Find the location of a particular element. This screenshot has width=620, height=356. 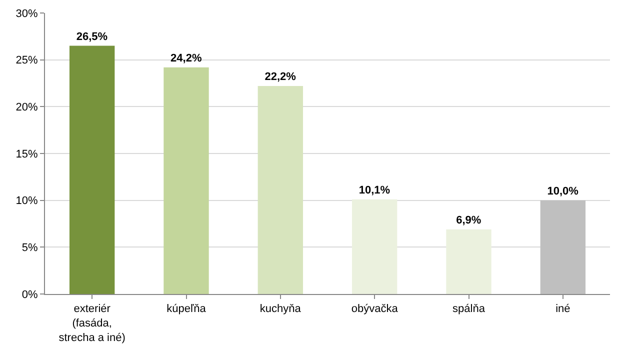

x-tick-label: exteriér (fasáda, strecha a iné) is located at coordinates (92, 323).